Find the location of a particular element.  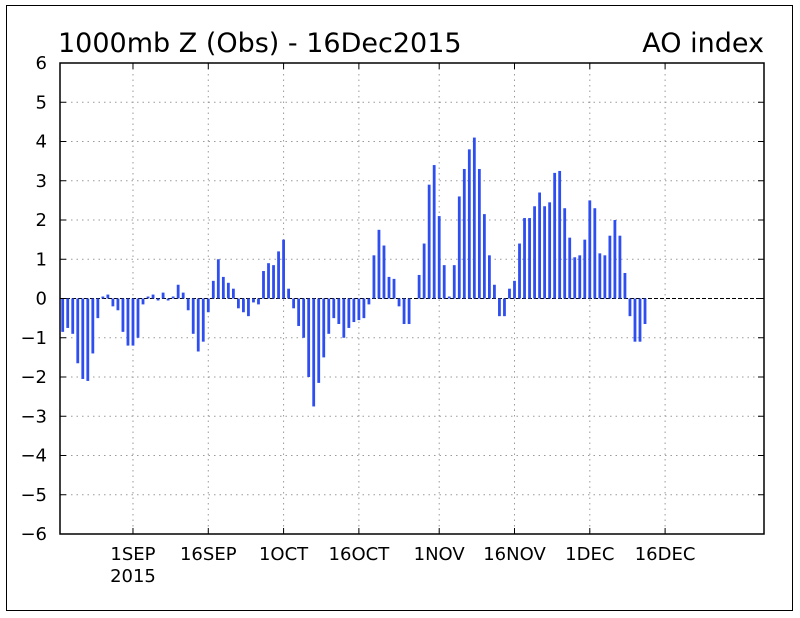

index-label: AO index is located at coordinates (703, 43).